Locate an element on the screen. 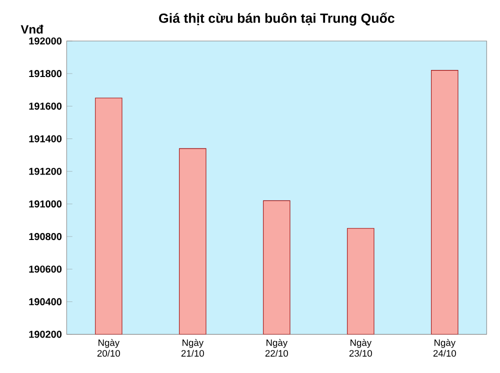 Image resolution: width=500 pixels, height=373 pixels. chart-title: Giá thịt cừu bán buôn tại Trung Quốc is located at coordinates (276, 19).